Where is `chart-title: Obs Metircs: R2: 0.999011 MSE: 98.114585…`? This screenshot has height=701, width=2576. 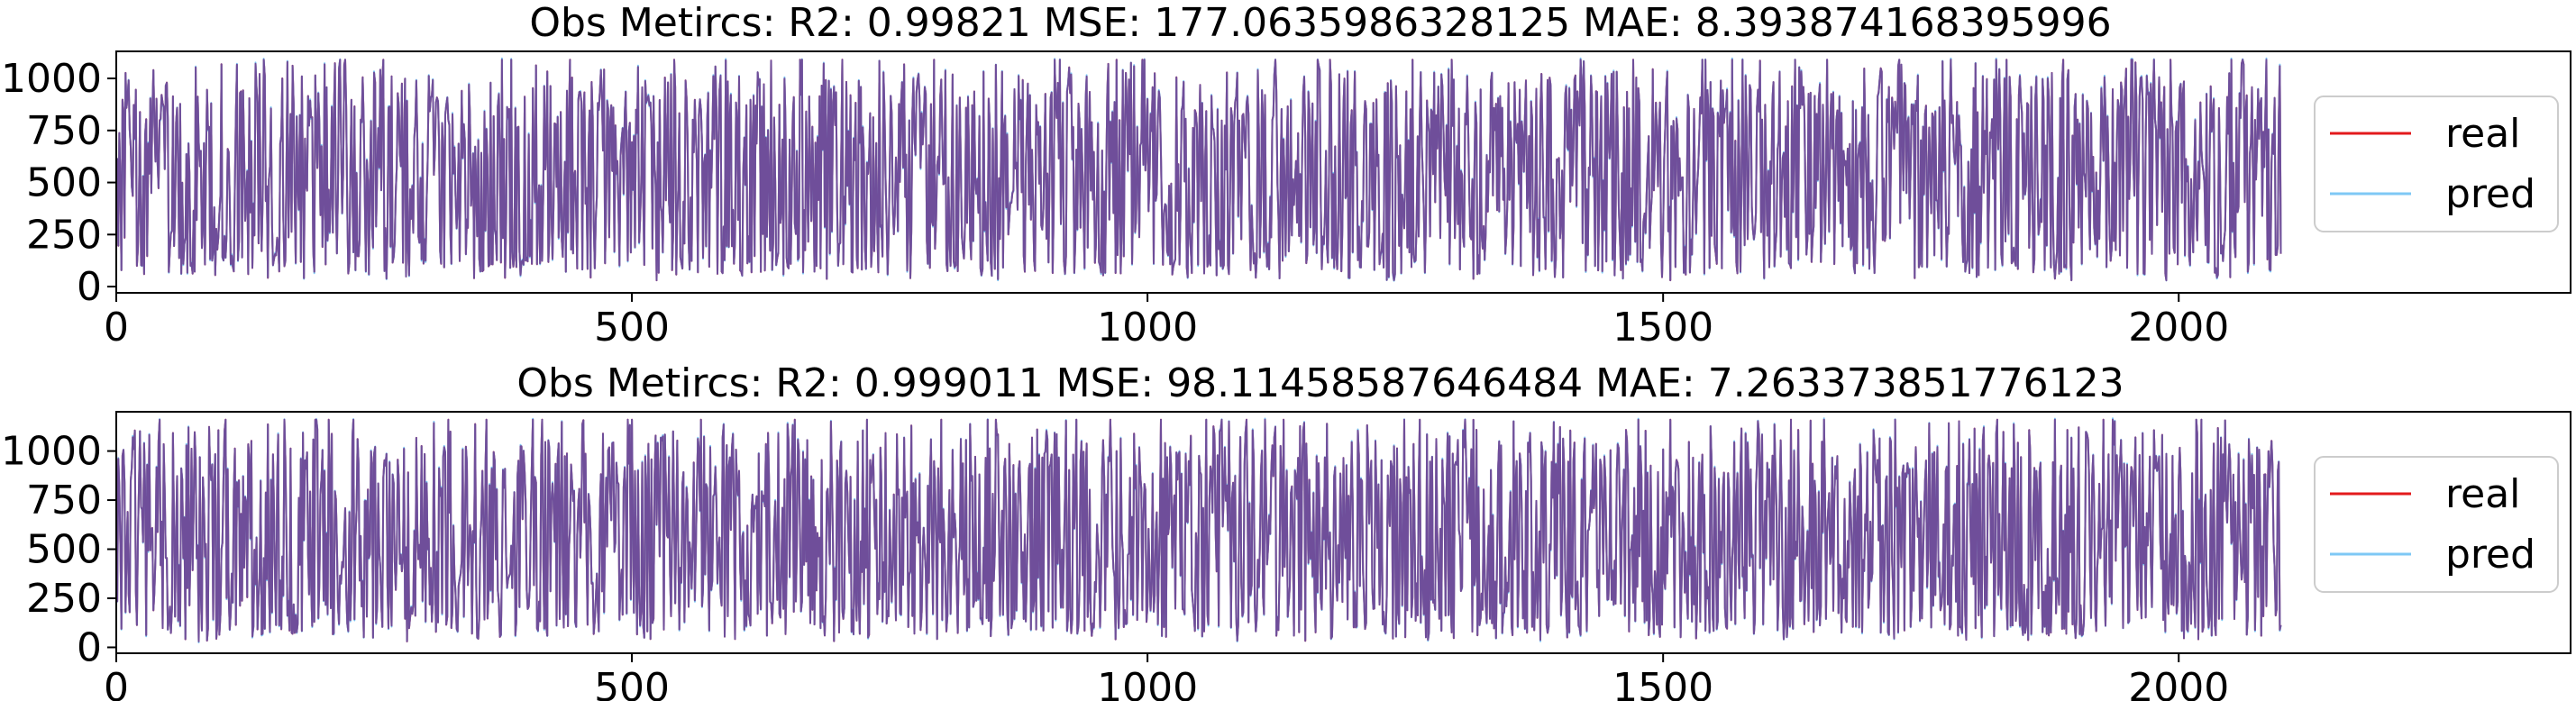 chart-title: Obs Metircs: R2: 0.999011 MSE: 98.114585… is located at coordinates (1320, 383).